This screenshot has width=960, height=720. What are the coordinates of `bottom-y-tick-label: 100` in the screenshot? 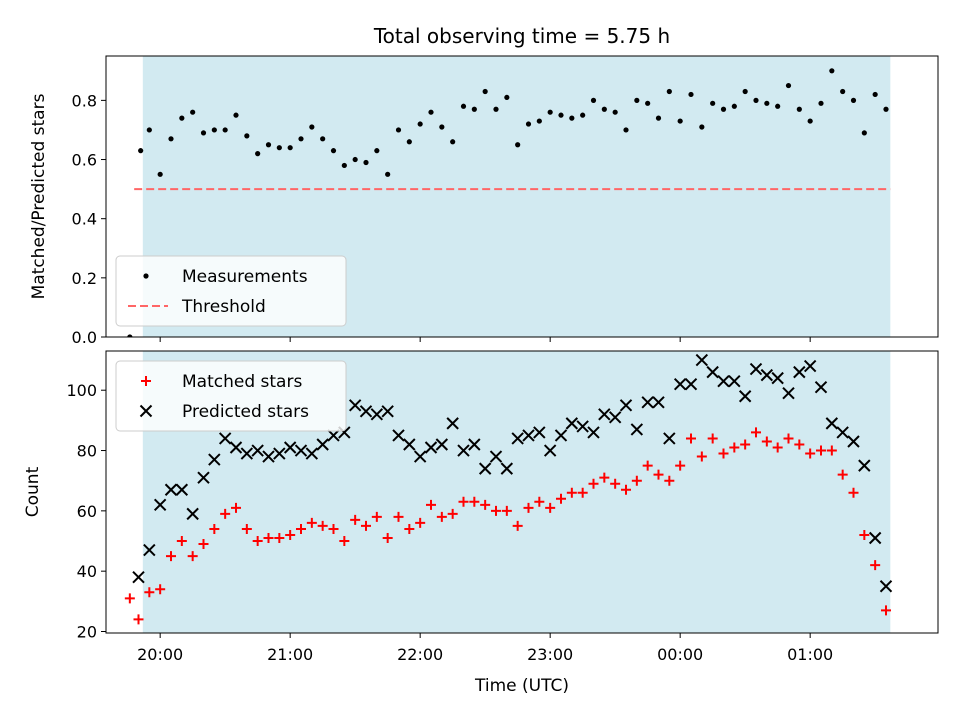 It's located at (81, 390).